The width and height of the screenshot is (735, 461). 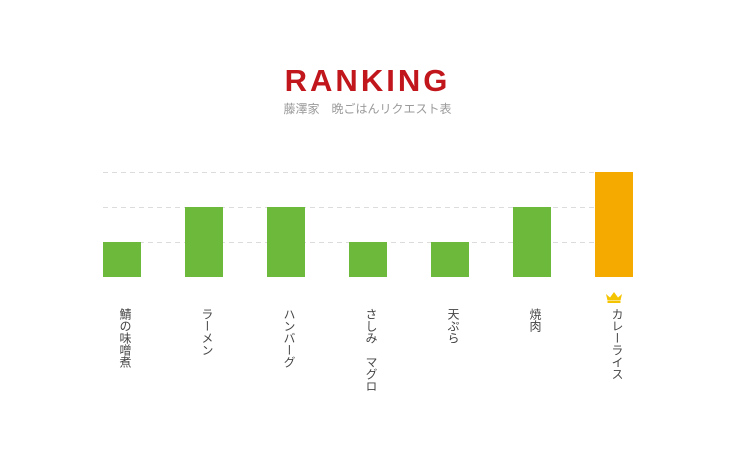 I want to click on category-label-6: 焼肉, so click(x=535, y=320).